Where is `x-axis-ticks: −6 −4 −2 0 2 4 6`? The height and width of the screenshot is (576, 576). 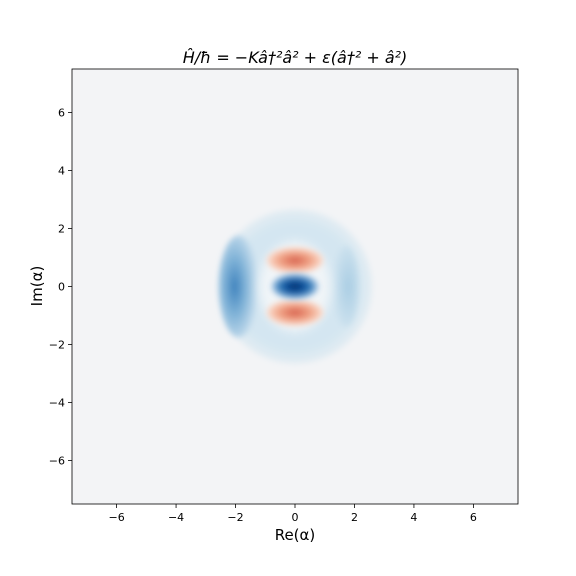
x-axis-ticks: −6 −4 −2 0 2 4 6 is located at coordinates (292, 514).